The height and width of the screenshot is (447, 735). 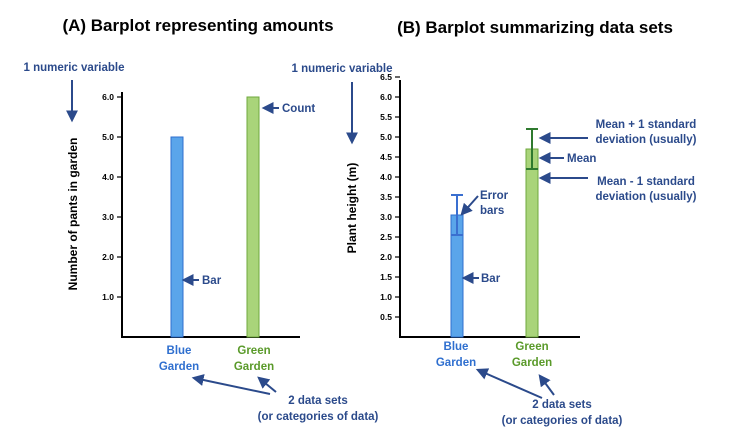 I want to click on panel-b-axes, so click(x=489, y=209).